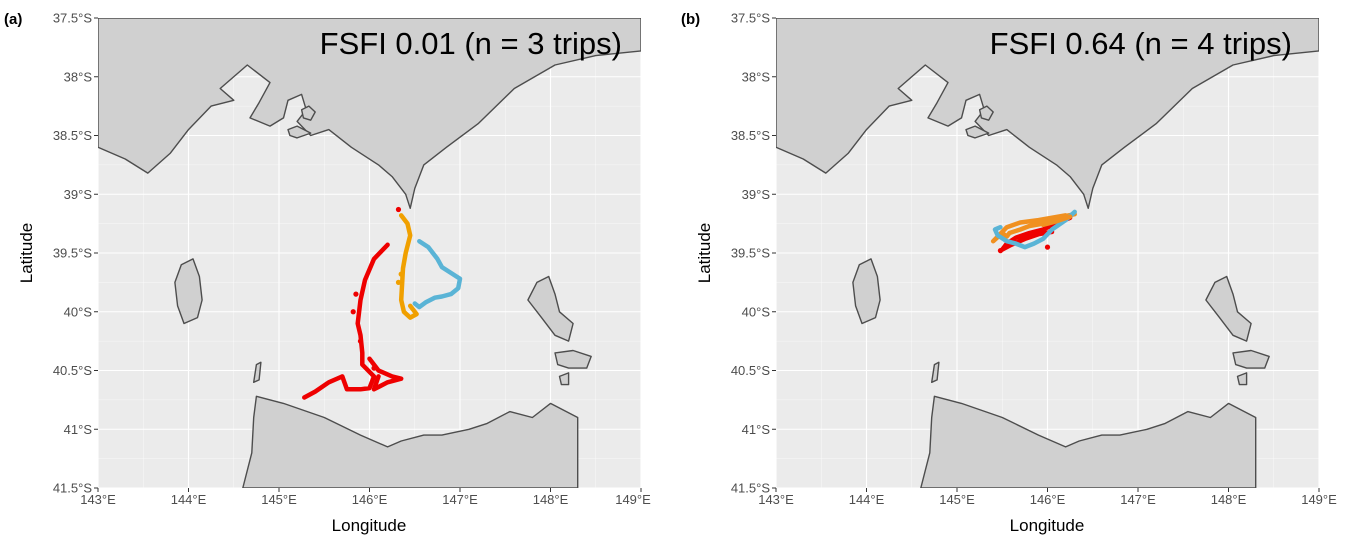 Image resolution: width=1354 pixels, height=537 pixels. What do you see at coordinates (1141, 43) in the screenshot?
I see `panel-title: FSFI 0.64 (n = 4 trips)` at bounding box center [1141, 43].